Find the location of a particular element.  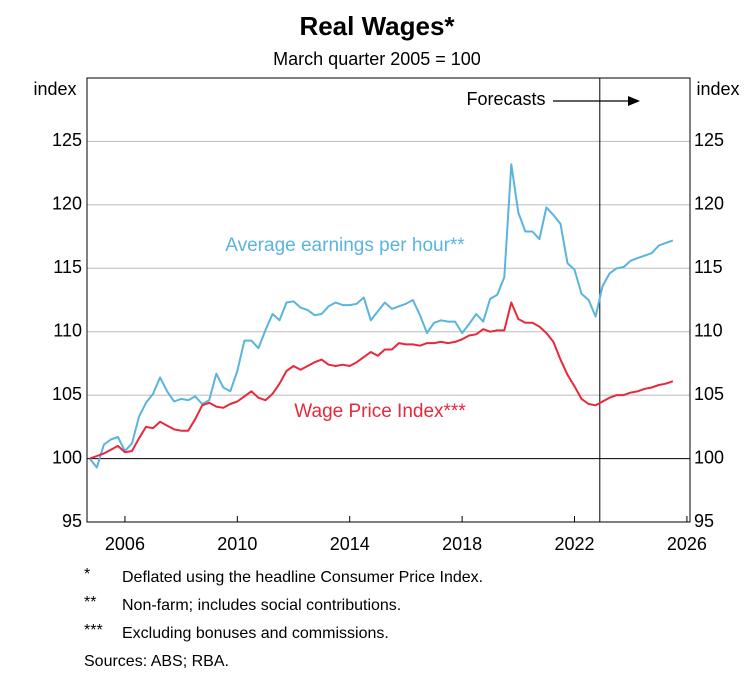

y-tick-label: 100 is located at coordinates (67, 457).